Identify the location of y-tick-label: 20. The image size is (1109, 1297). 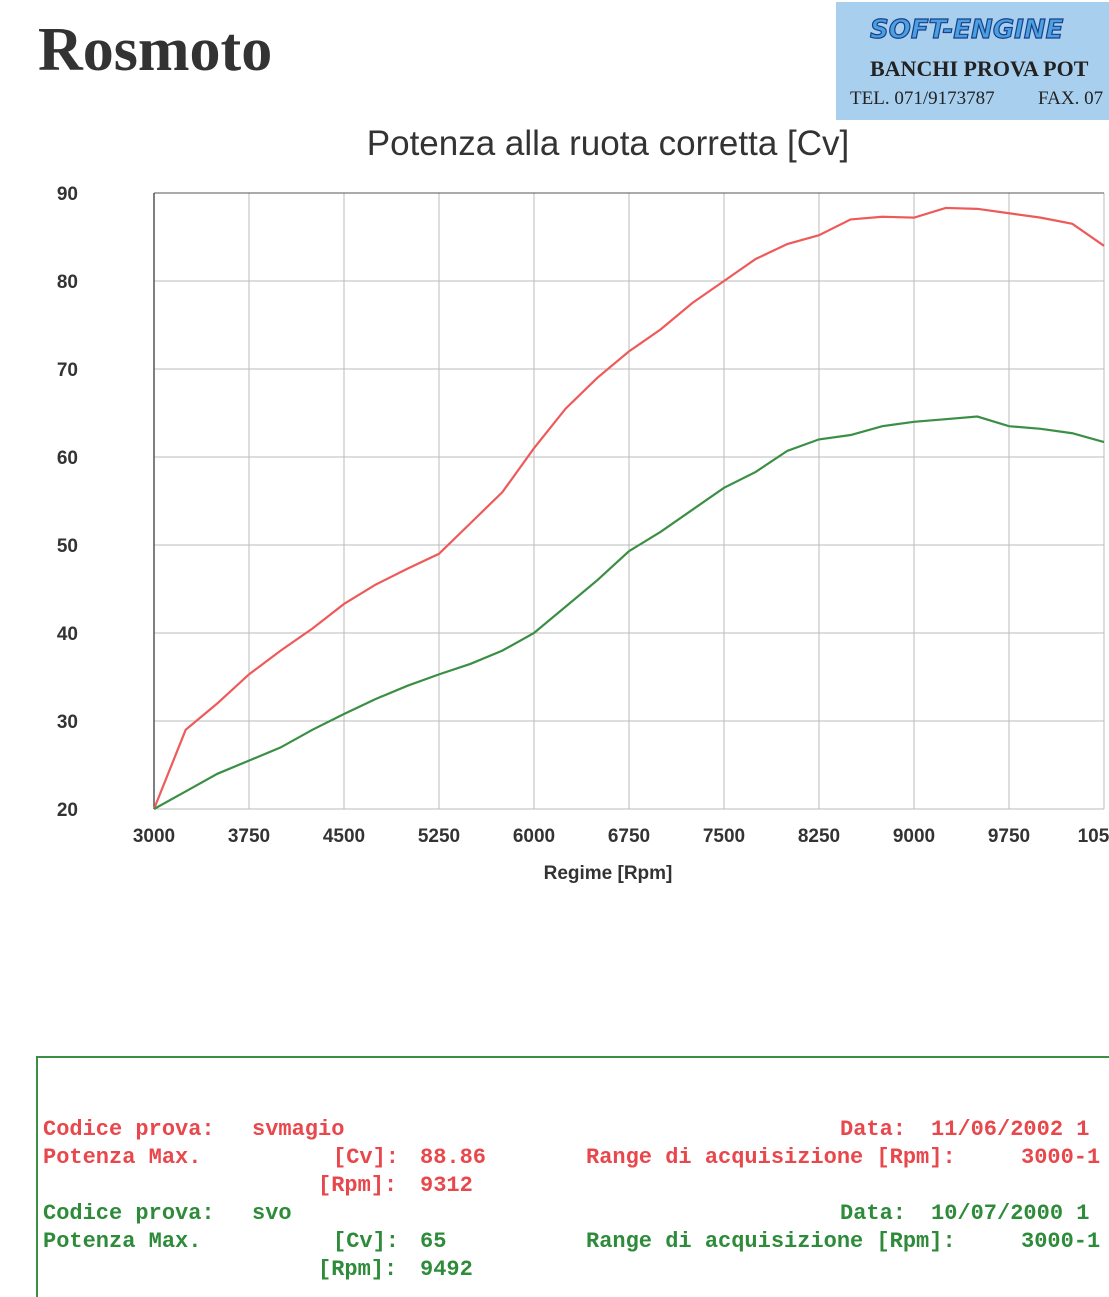
(67, 810).